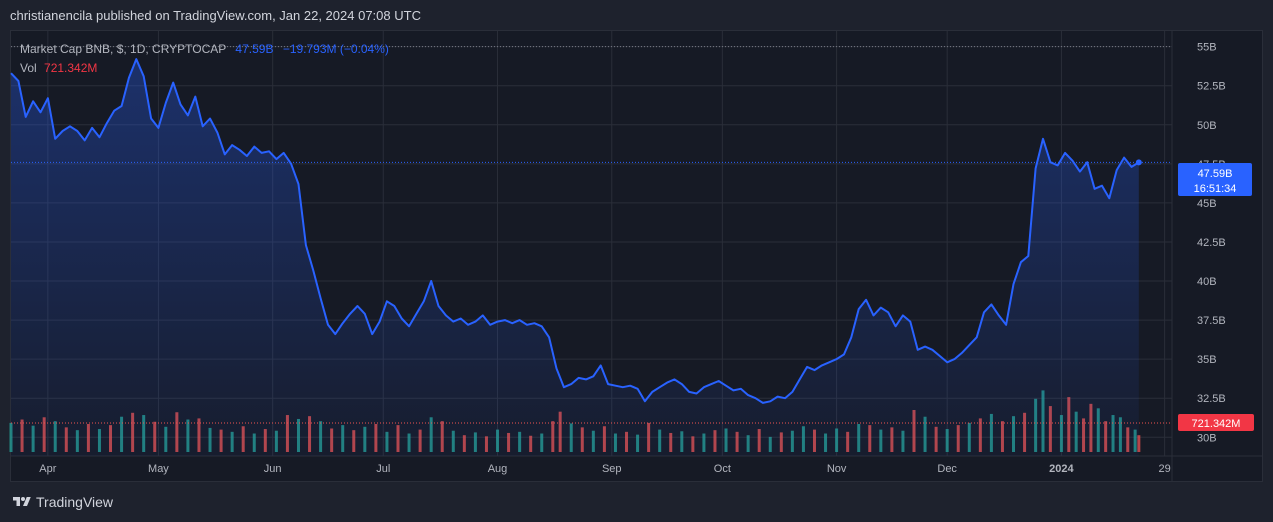  Describe the element at coordinates (1207, 204) in the screenshot. I see `y-tick-label-6: 45B` at that location.